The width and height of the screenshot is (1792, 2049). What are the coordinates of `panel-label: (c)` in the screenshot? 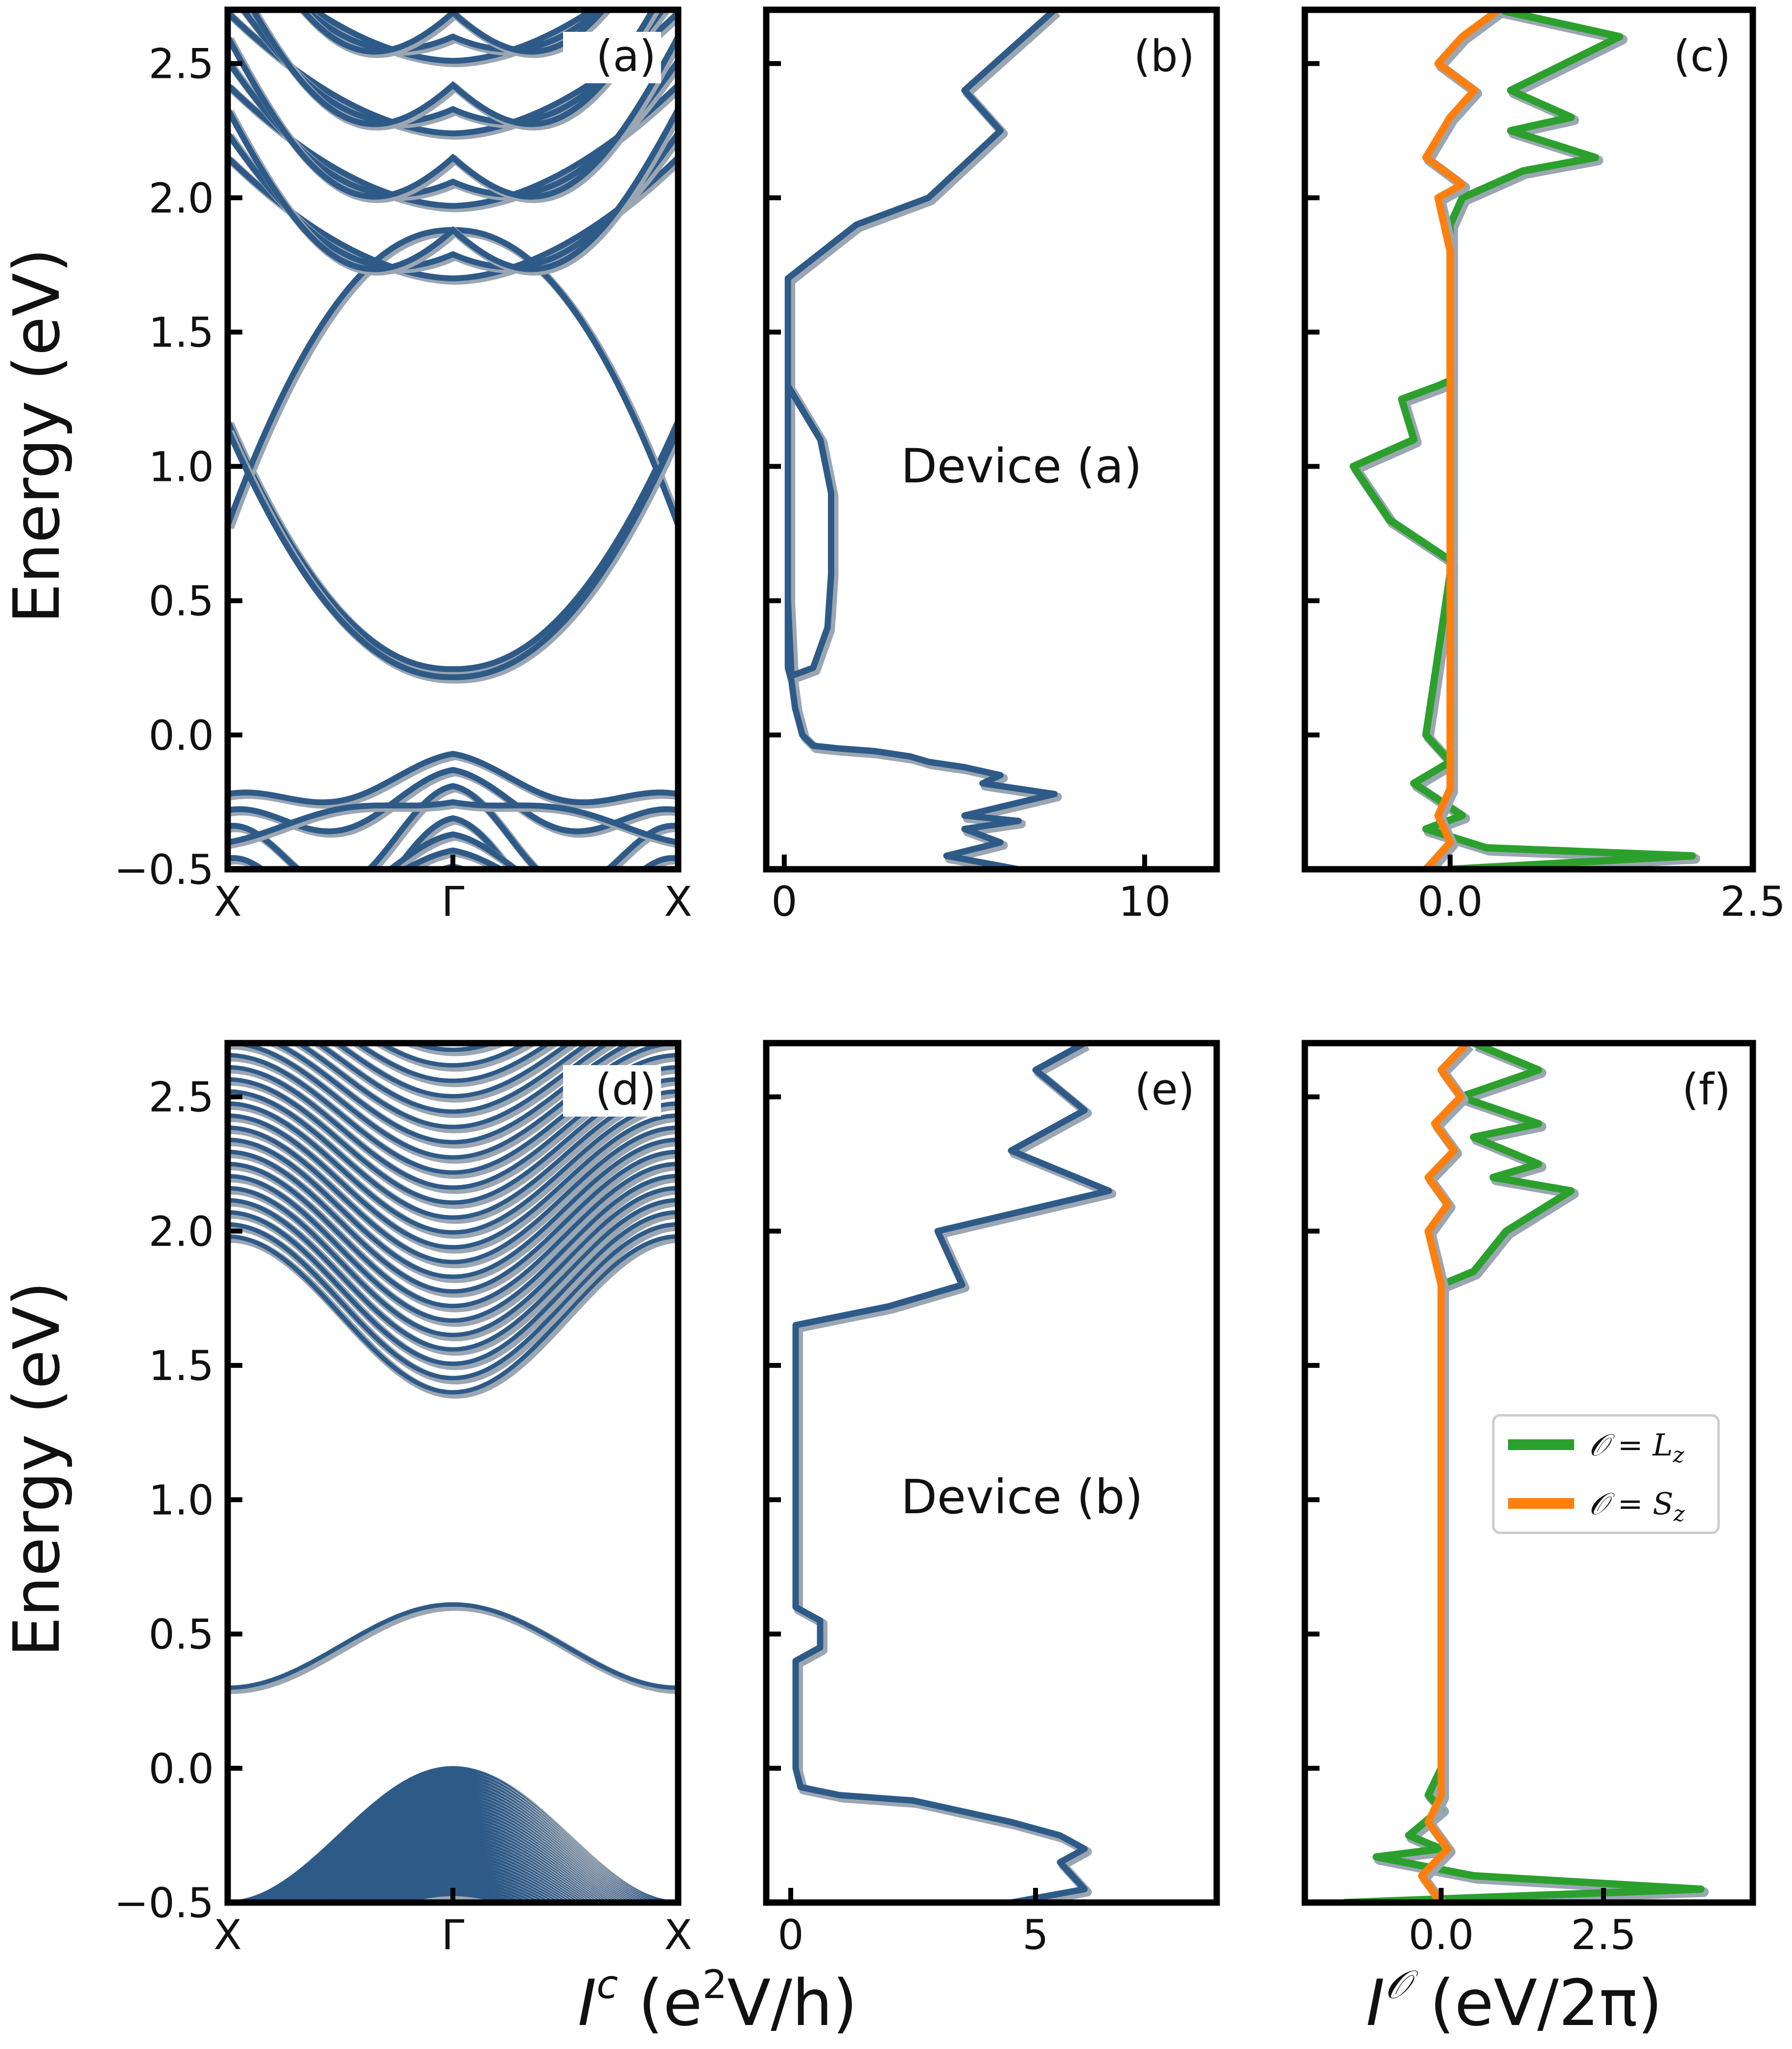 It's located at (1703, 56).